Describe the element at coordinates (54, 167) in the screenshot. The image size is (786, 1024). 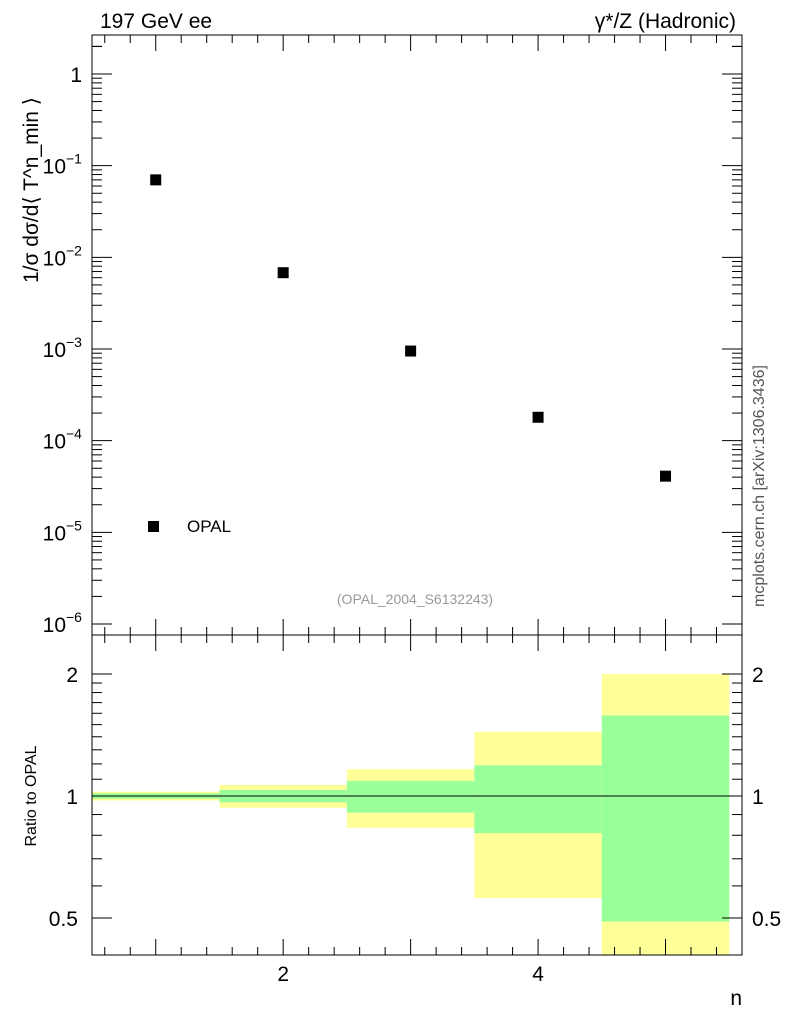
I see `main-y-tick-label-1: 10` at that location.